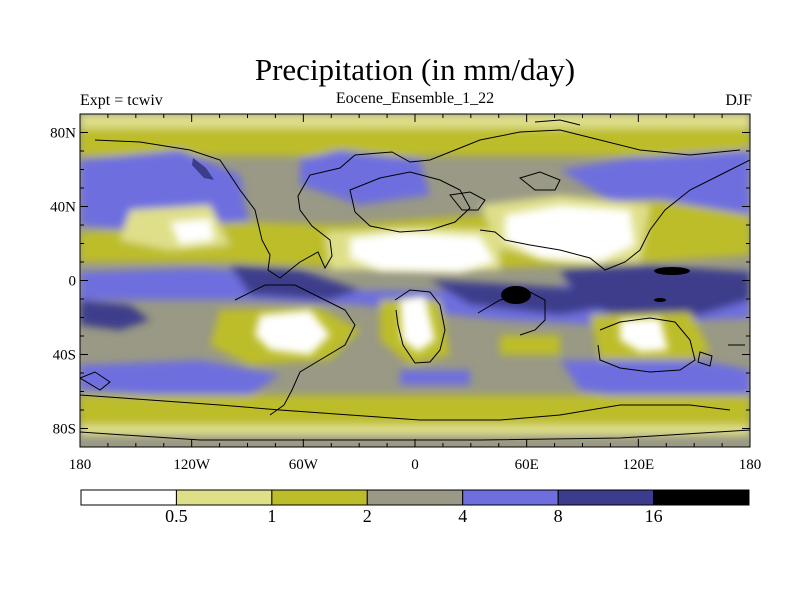  I want to click on colorbar-label: 1, so click(271, 516).